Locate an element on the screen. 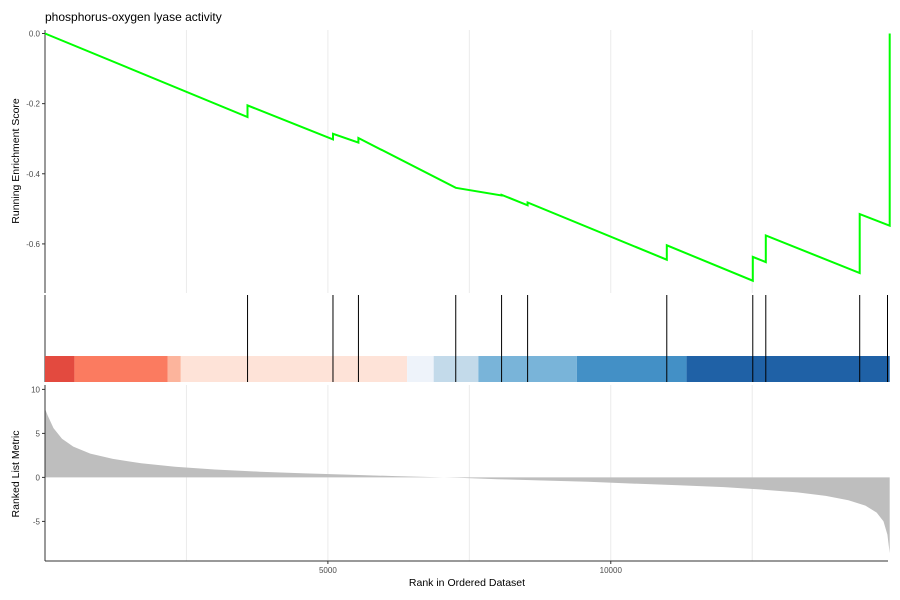 The width and height of the screenshot is (900, 600). es-y-tick-label: -0.4 is located at coordinates (33, 174).